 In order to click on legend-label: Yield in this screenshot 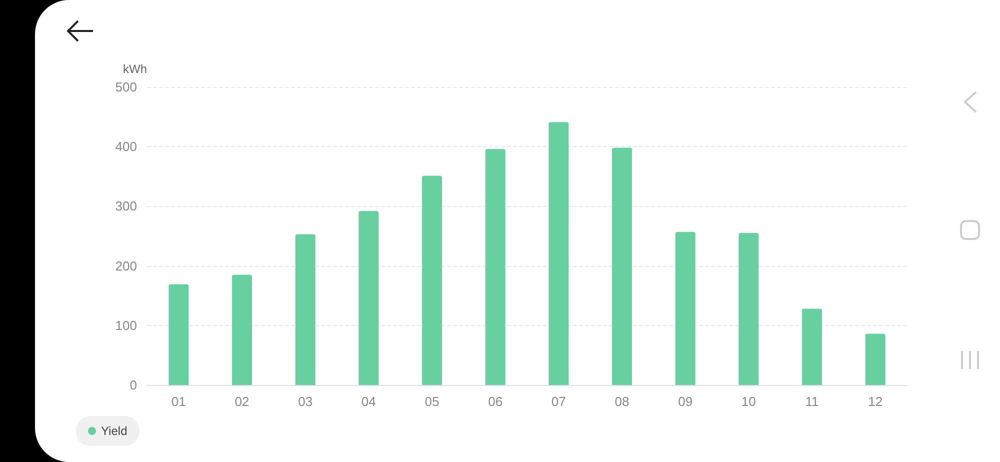, I will do `click(114, 431)`.